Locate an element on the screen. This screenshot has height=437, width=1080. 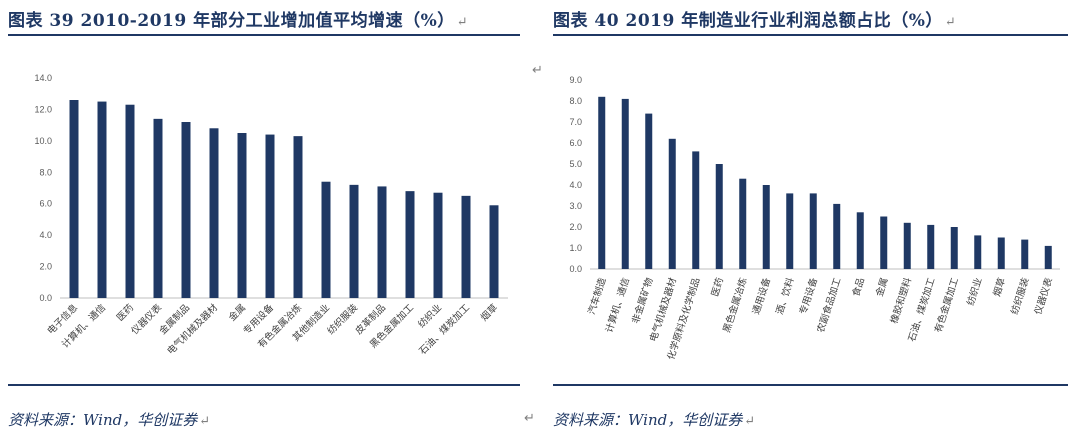
right-category-label: 专用设备 is located at coordinates (808, 296).